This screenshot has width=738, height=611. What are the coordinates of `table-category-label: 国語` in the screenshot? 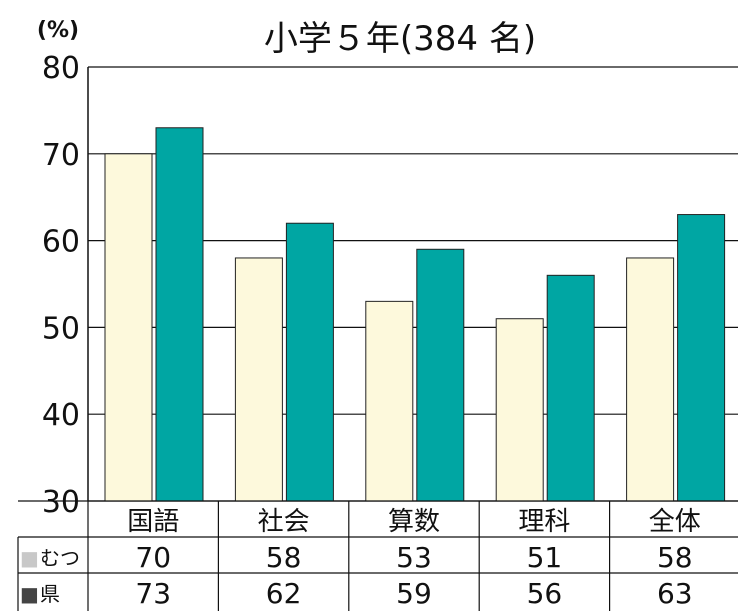 It's located at (153, 522).